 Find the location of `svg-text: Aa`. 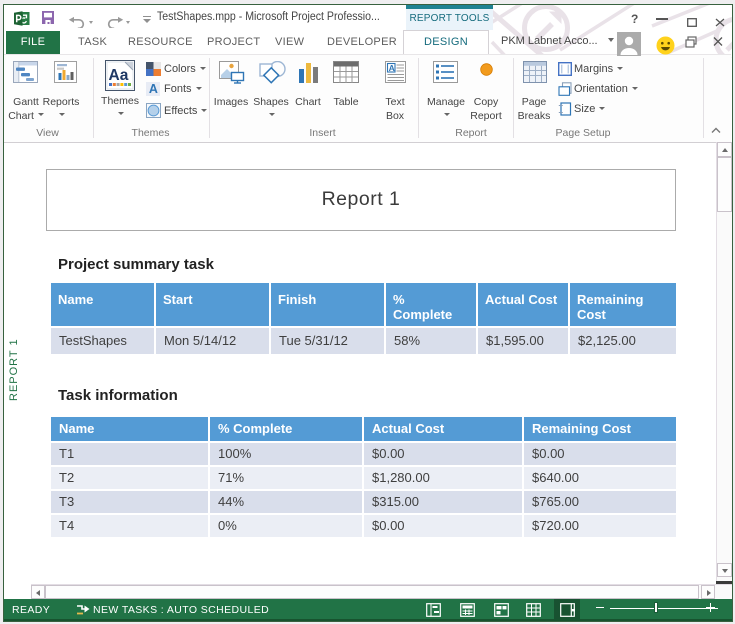

svg-text: Aa is located at coordinates (119, 75).